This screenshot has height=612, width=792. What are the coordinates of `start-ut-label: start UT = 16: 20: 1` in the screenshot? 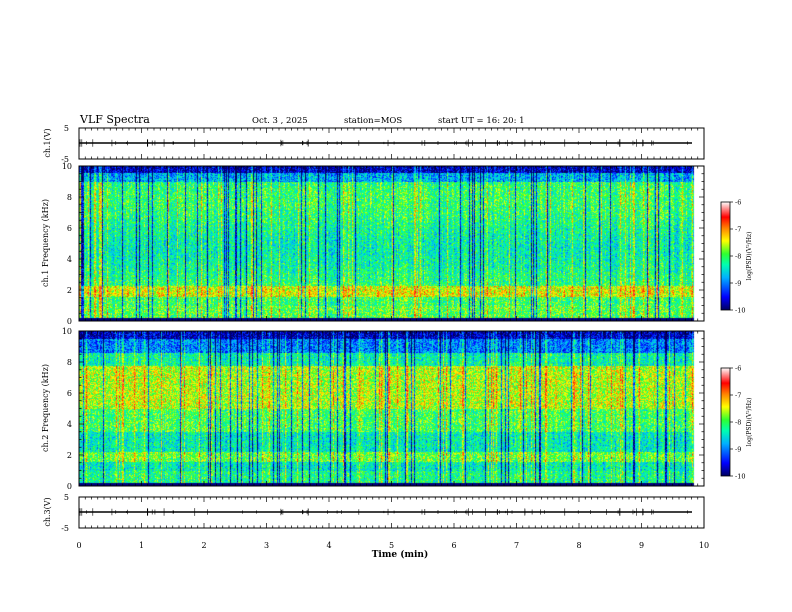 It's located at (481, 121).